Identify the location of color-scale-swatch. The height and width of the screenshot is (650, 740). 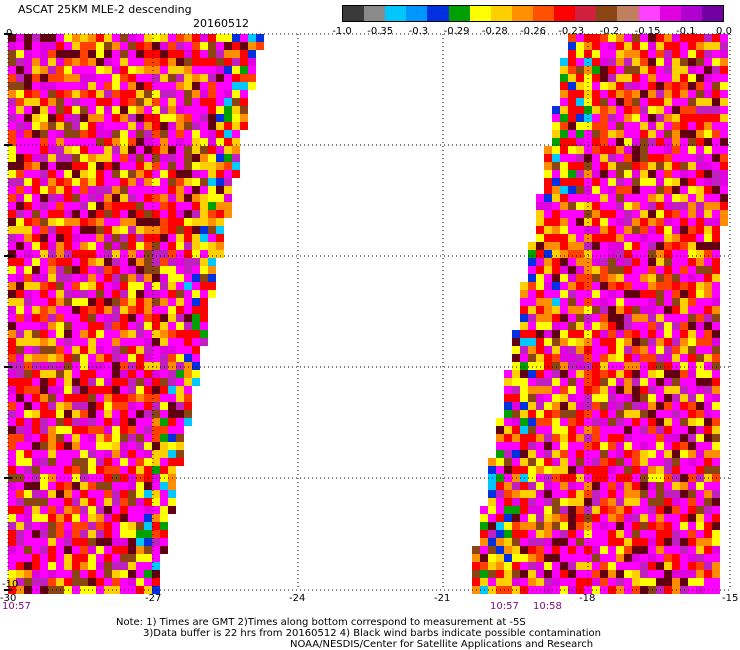
(354, 13).